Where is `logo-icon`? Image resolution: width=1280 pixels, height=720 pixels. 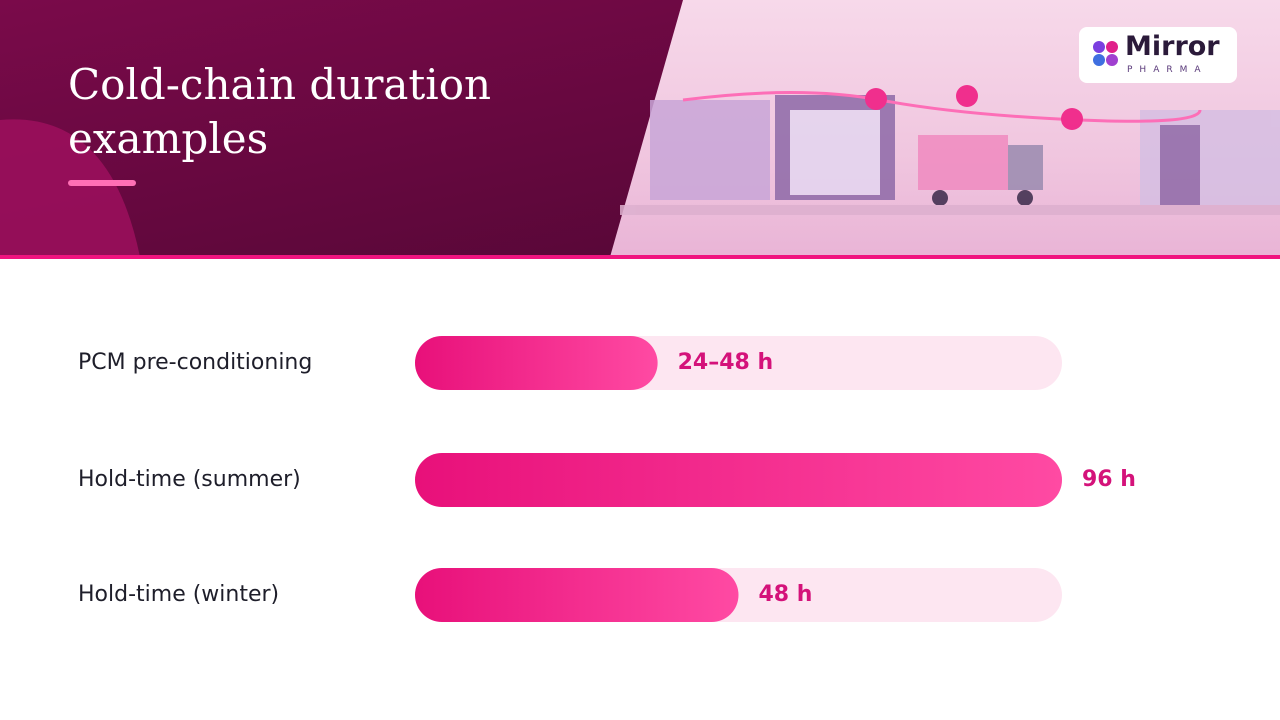 logo-icon is located at coordinates (1105, 53).